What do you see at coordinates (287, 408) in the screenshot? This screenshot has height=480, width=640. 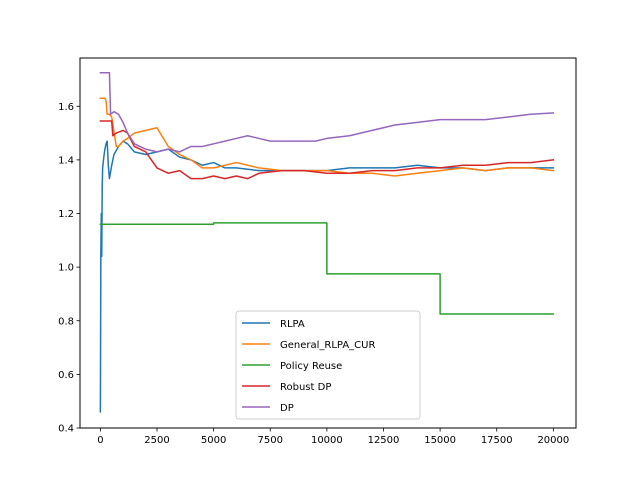 I see `legend-label: DP` at bounding box center [287, 408].